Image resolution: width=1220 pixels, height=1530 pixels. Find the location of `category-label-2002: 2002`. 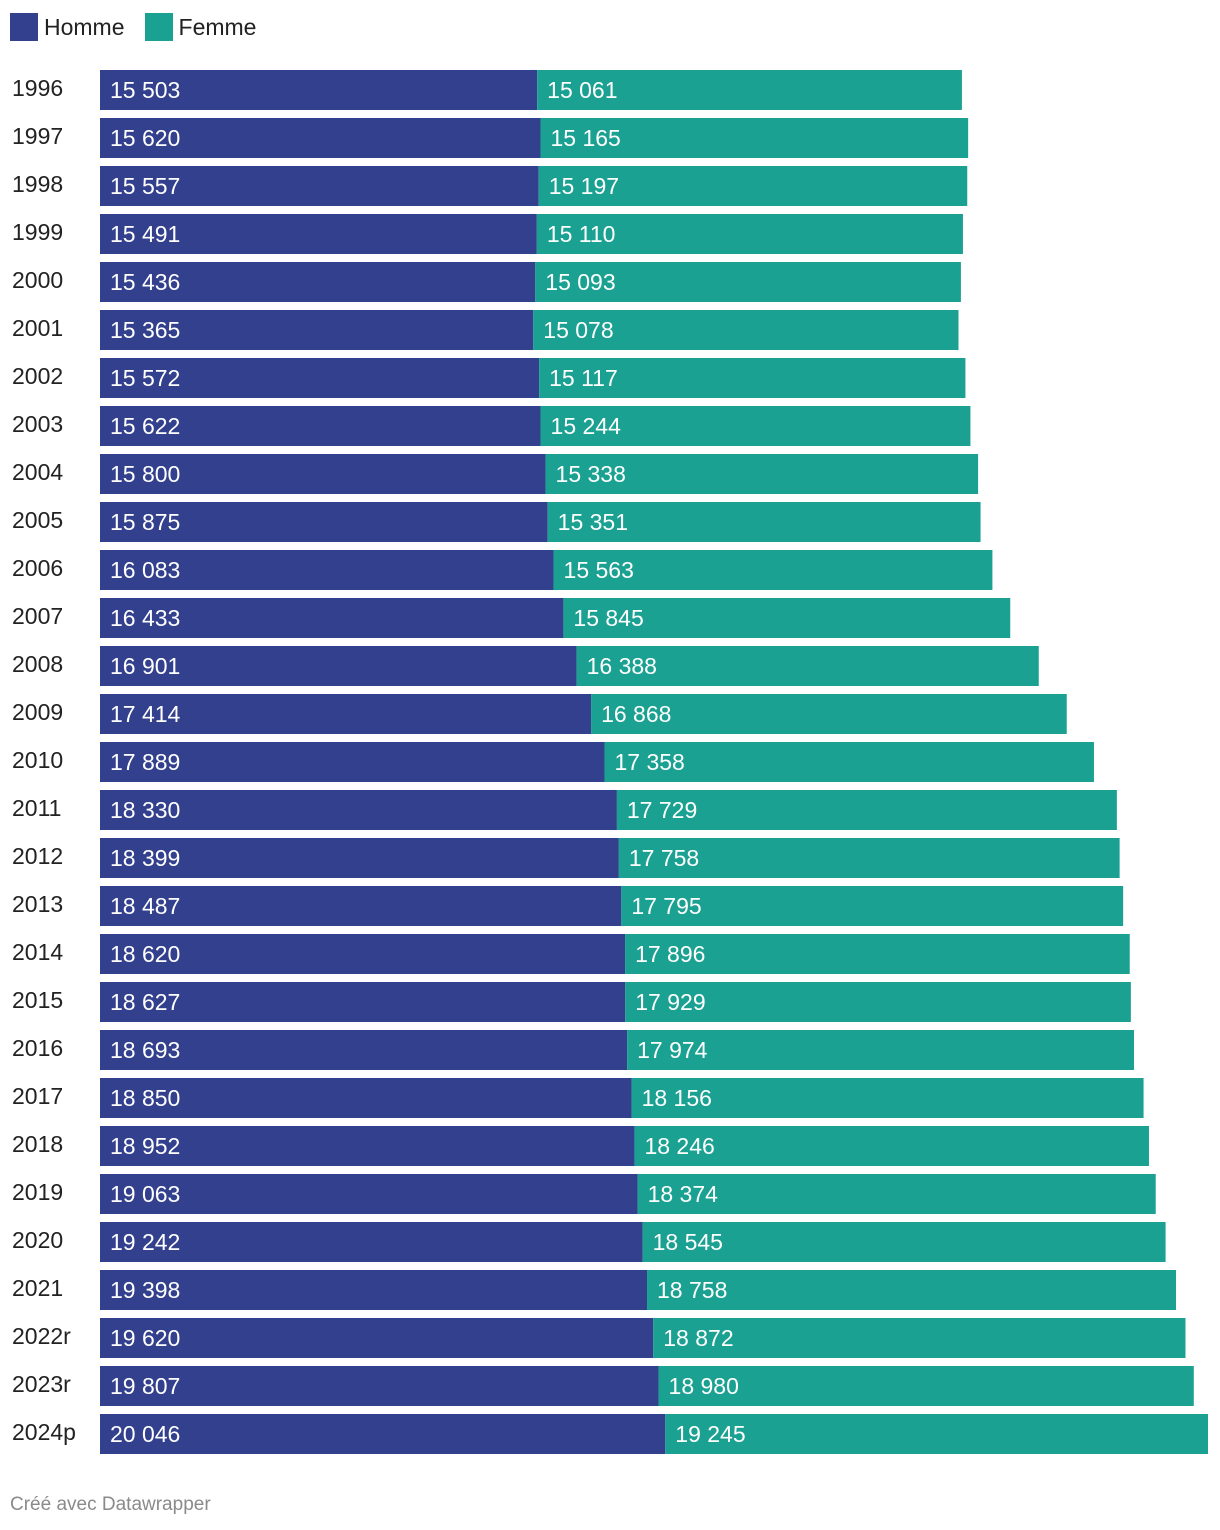

category-label-2002: 2002 is located at coordinates (37, 376).